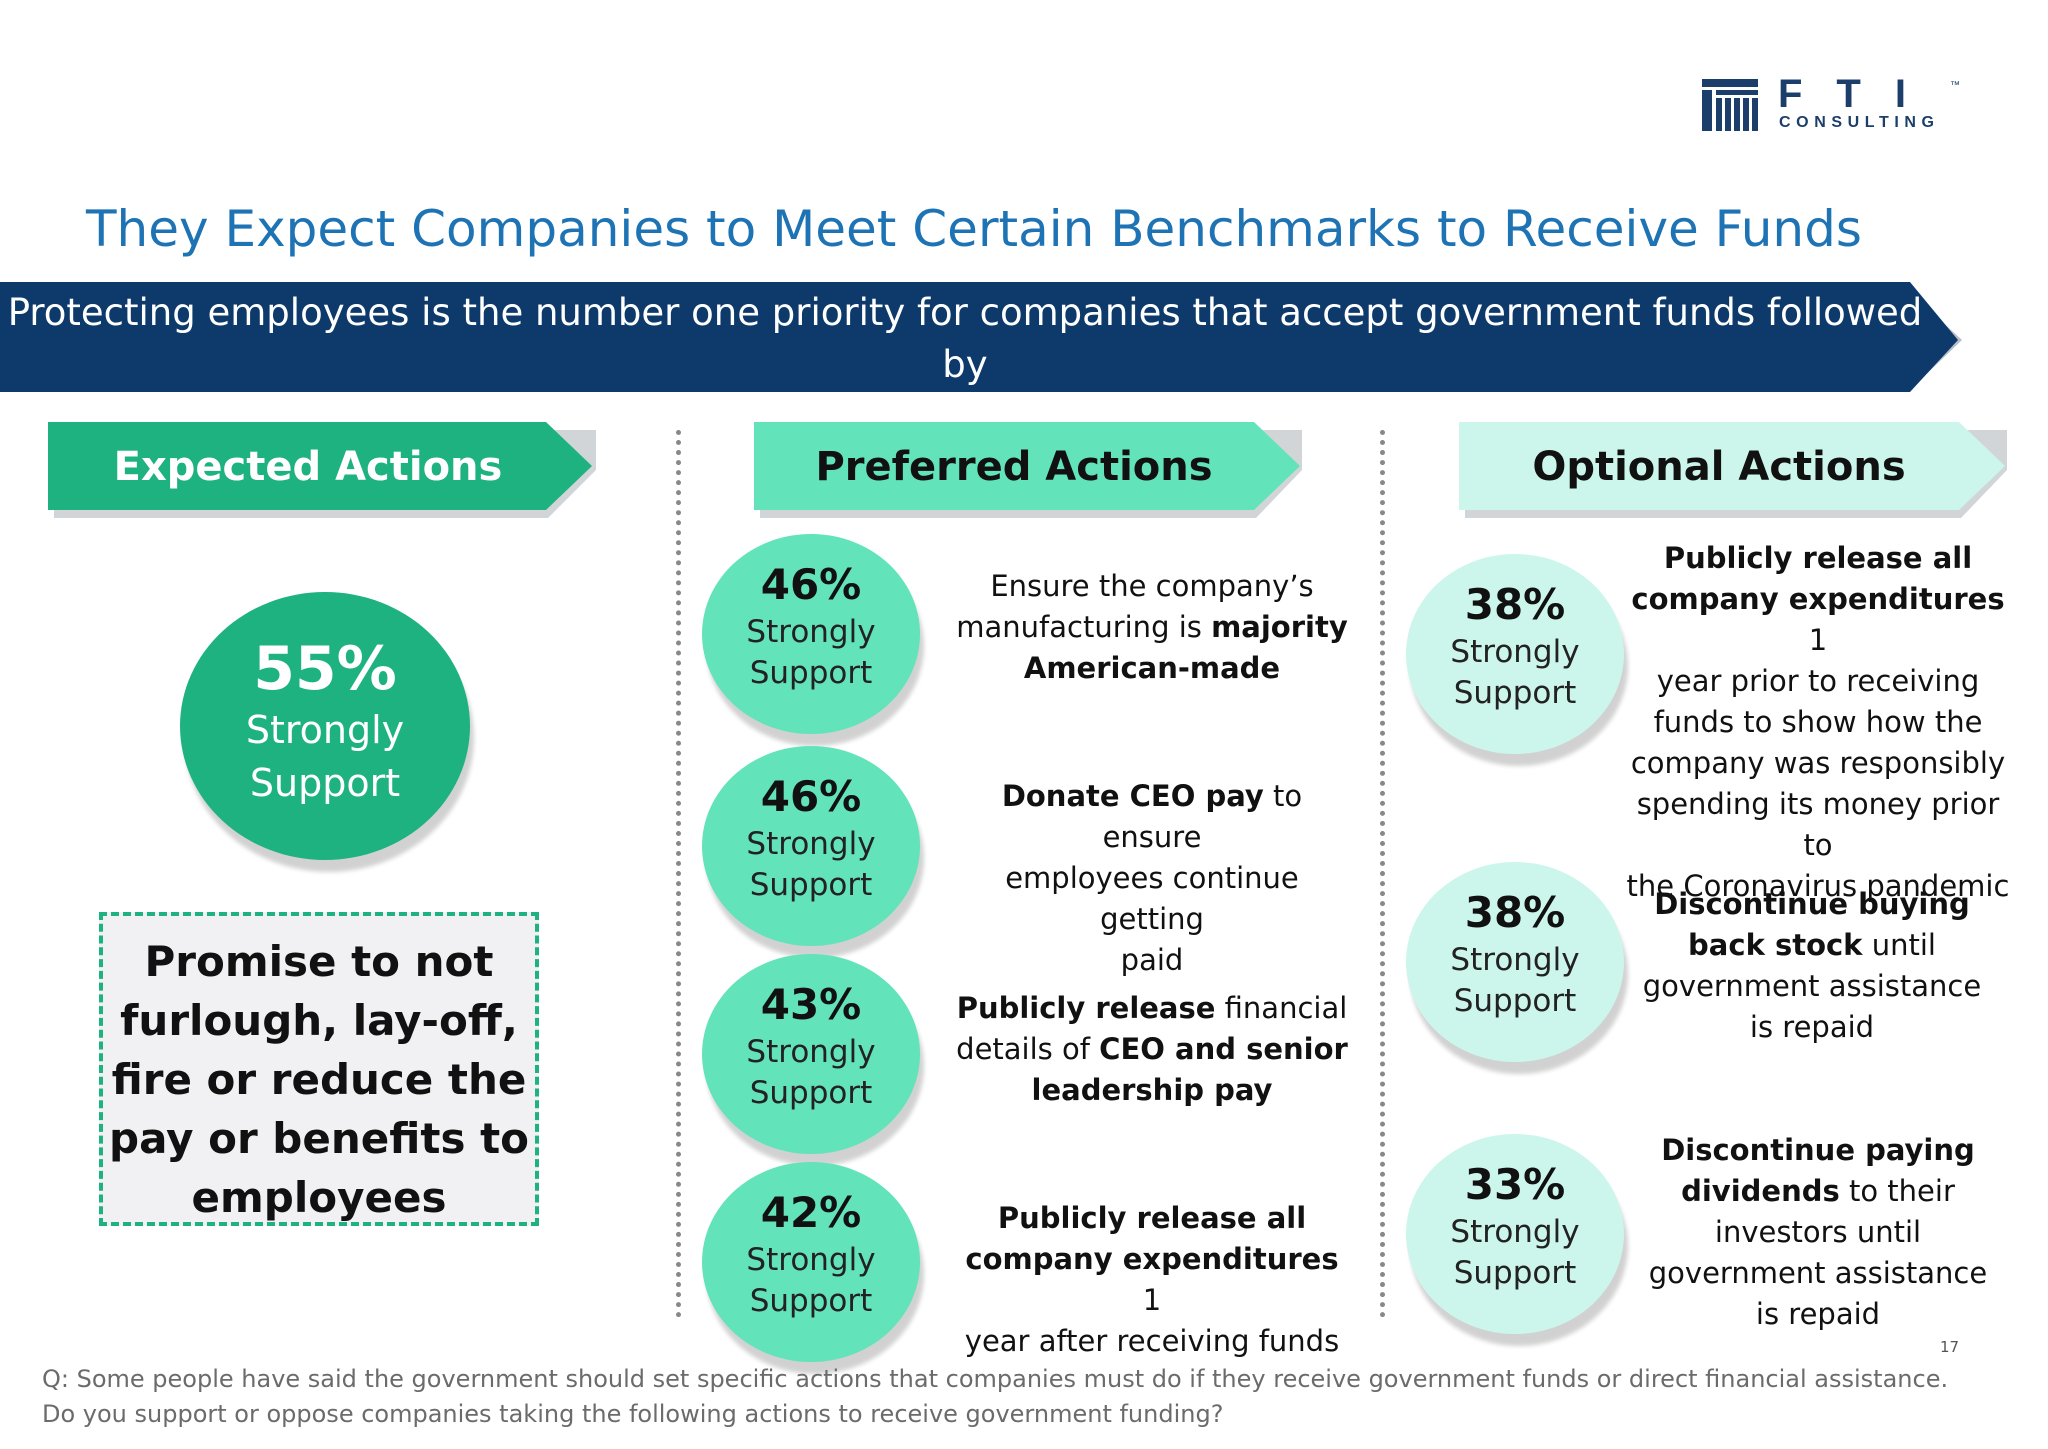  What do you see at coordinates (1775, 945) in the screenshot?
I see `description-bold-text: back stock` at bounding box center [1775, 945].